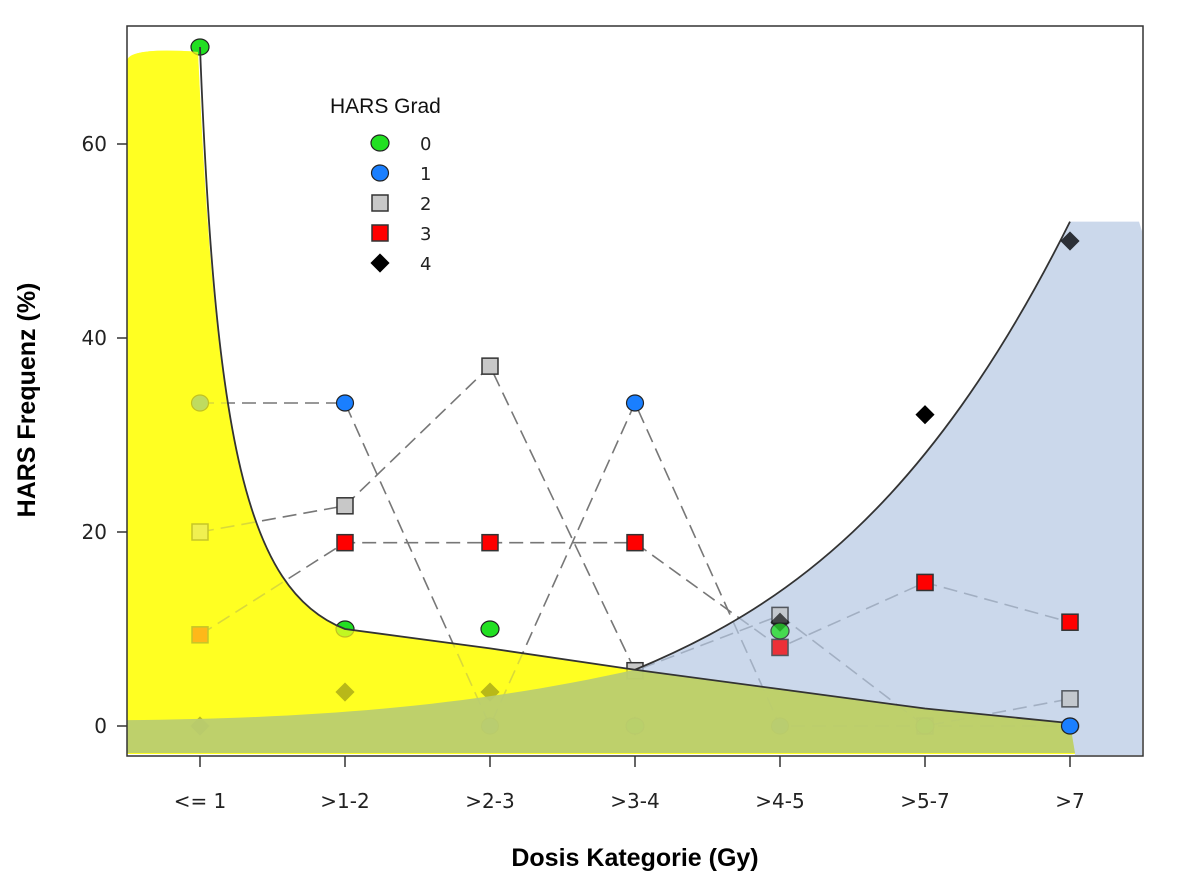 This screenshot has width=1200, height=881. I want to click on point-grade-3-5-visible, so click(925, 582).